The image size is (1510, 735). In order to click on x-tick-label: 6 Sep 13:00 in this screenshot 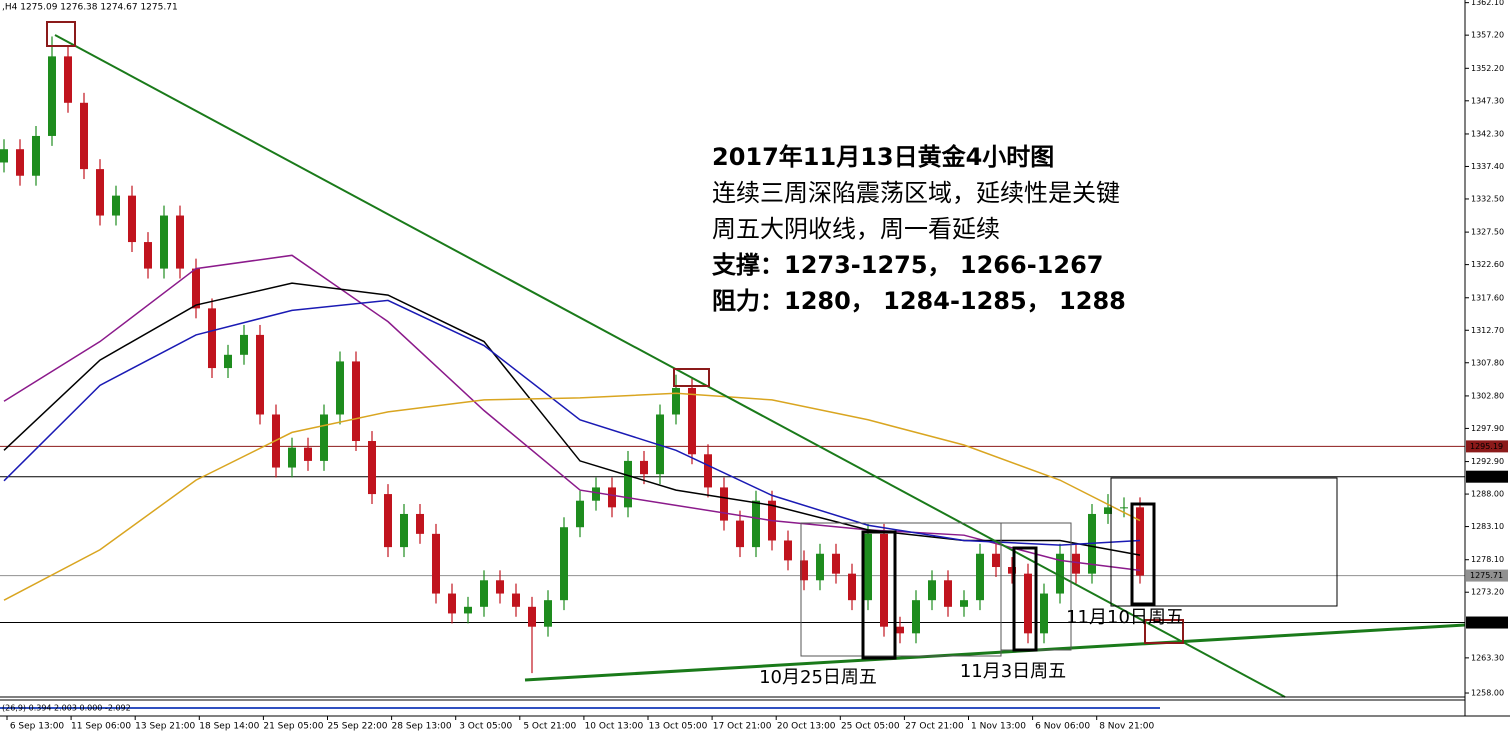, I will do `click(37, 727)`.